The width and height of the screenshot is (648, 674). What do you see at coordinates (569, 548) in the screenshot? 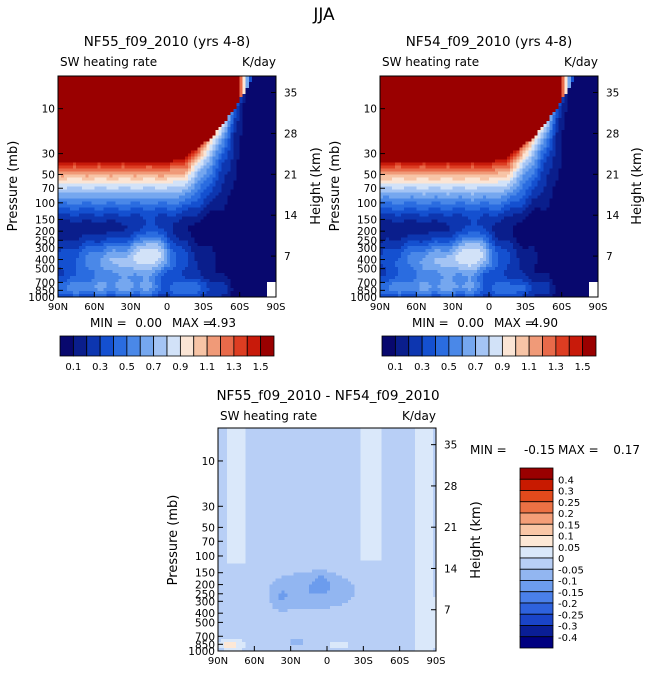
I see `colorbar-label: 0.05` at bounding box center [569, 548].